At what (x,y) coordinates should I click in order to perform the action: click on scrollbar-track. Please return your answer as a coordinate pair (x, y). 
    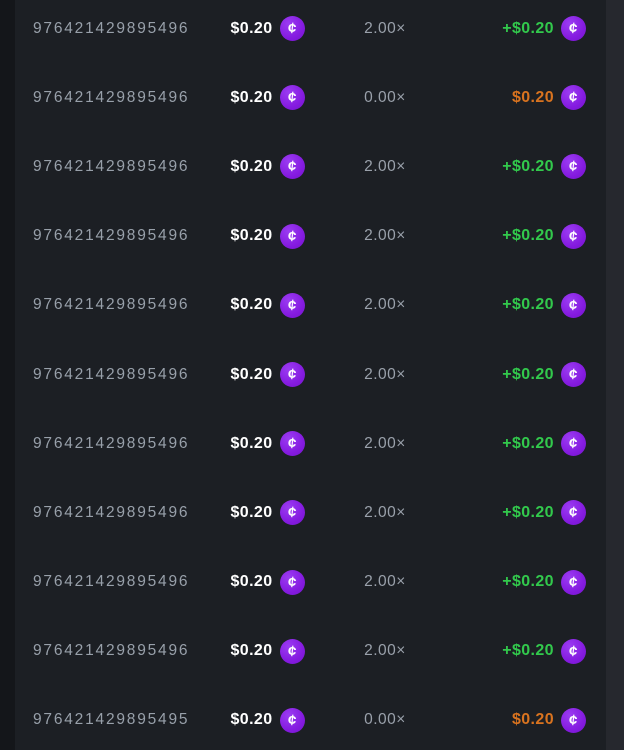
    Looking at the image, I should click on (615, 375).